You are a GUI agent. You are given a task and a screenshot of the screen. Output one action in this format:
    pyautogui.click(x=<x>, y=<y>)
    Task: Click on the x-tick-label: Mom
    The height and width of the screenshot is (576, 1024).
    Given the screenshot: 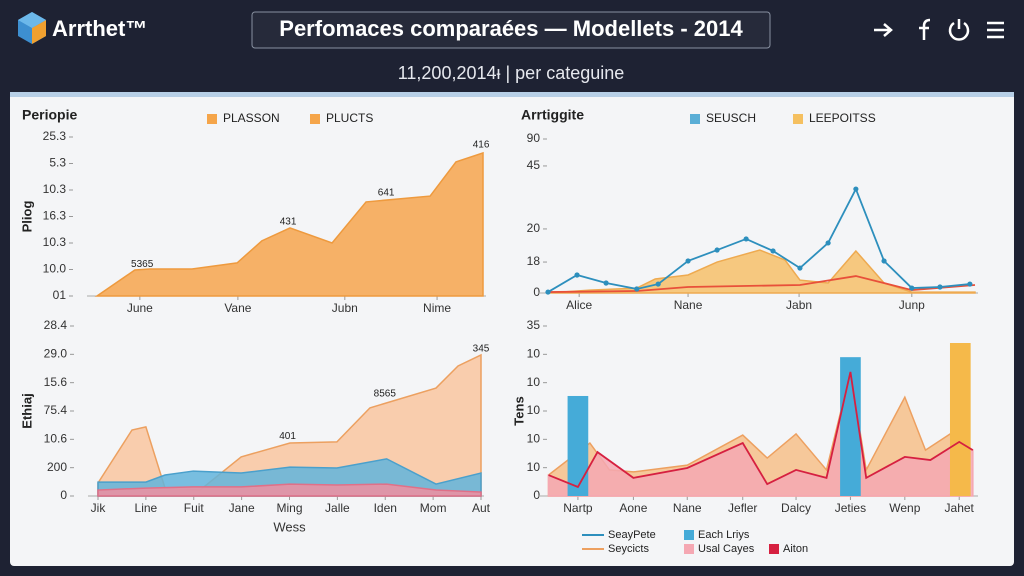 What is the action you would take?
    pyautogui.click(x=433, y=508)
    